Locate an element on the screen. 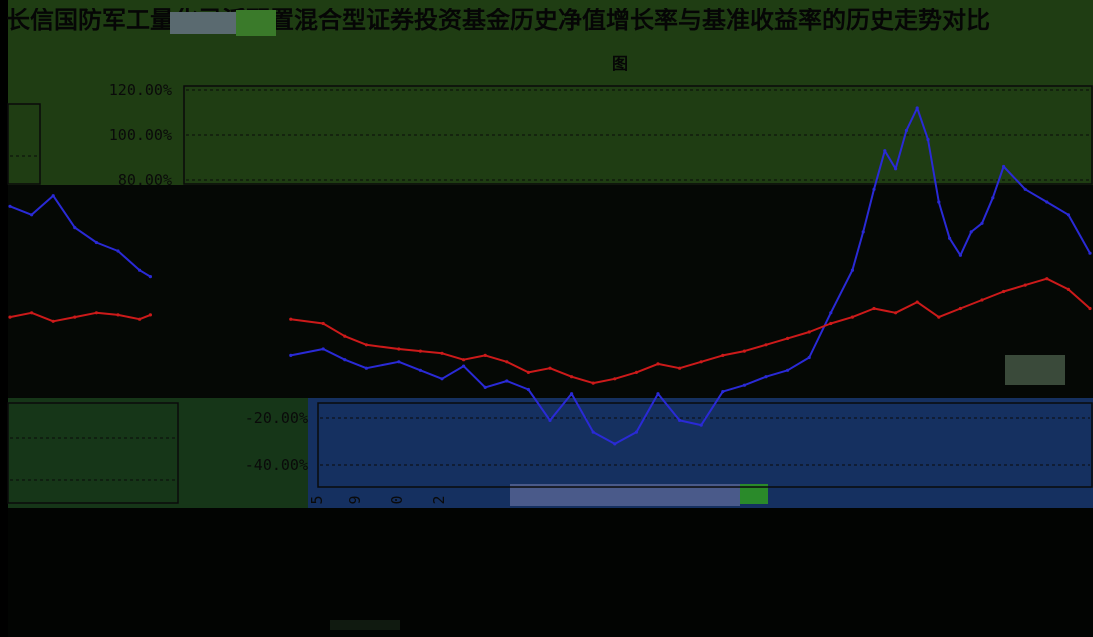 This screenshot has width=1093, height=637. x-tick-label: 5 is located at coordinates (317, 499).